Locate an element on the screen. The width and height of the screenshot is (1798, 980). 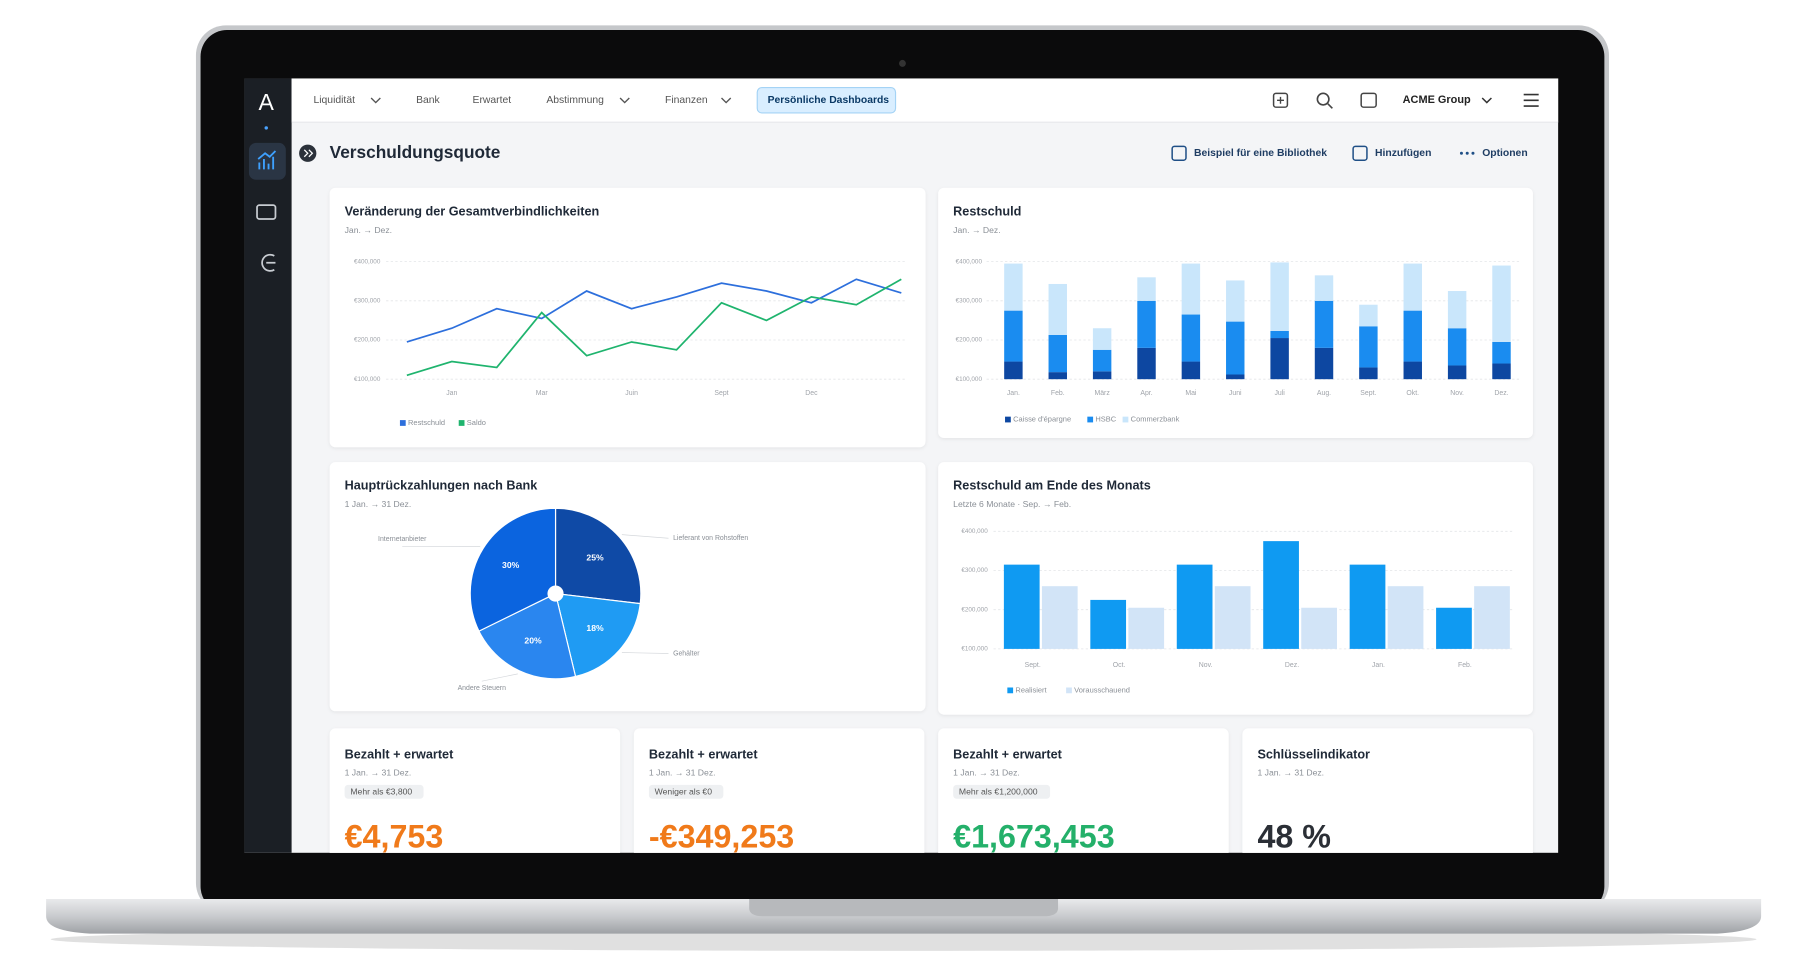
nav-item: Persönliche Dashboards is located at coordinates (829, 100).